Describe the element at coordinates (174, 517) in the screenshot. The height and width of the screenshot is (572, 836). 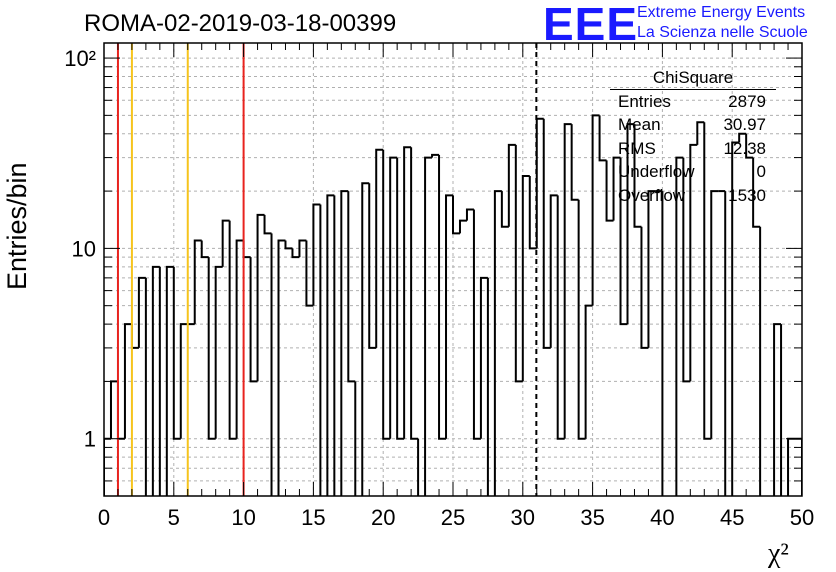
I see `x-tick-label: 5` at that location.